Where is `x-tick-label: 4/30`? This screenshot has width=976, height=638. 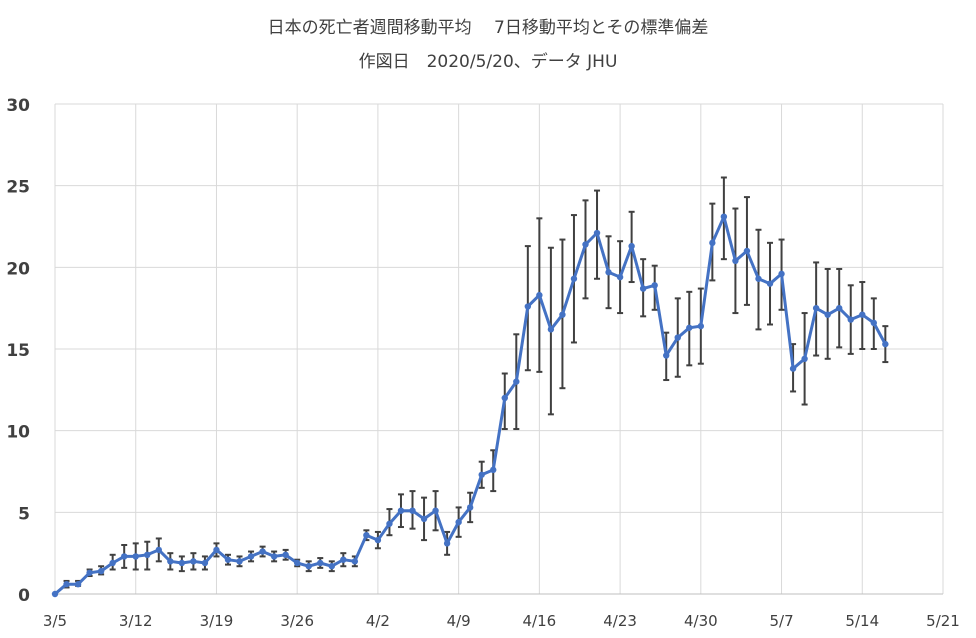
x-tick-label: 4/30 is located at coordinates (701, 621).